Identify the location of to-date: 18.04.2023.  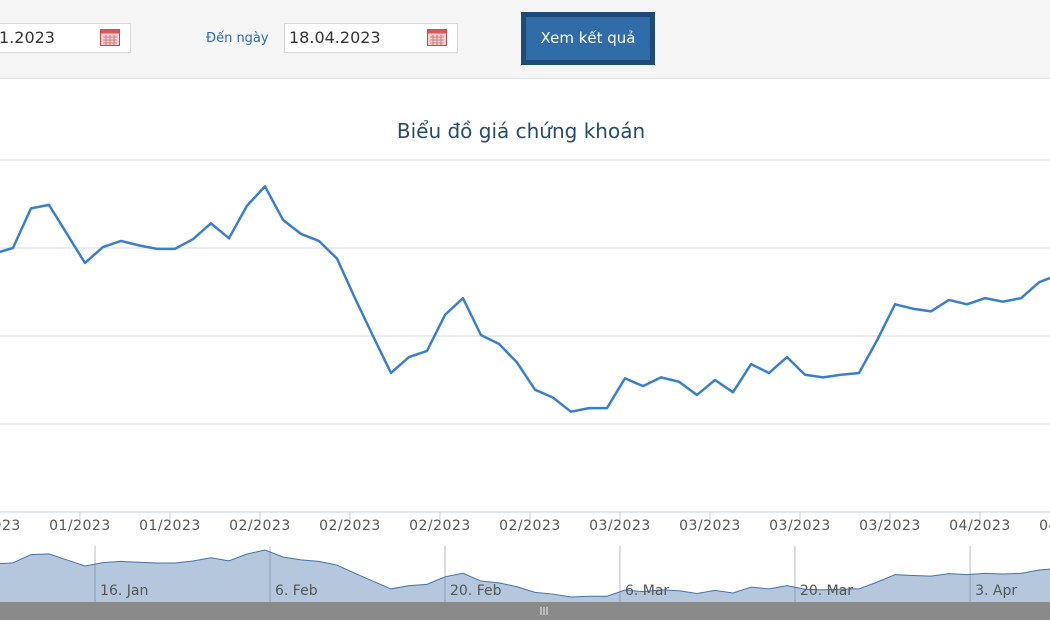
(335, 37).